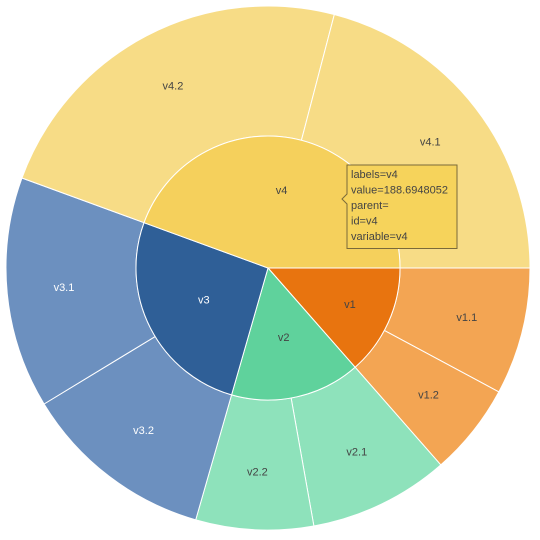 This screenshot has height=540, width=540. Describe the element at coordinates (430, 143) in the screenshot. I see `segment-label-v4.1: v4.1` at that location.